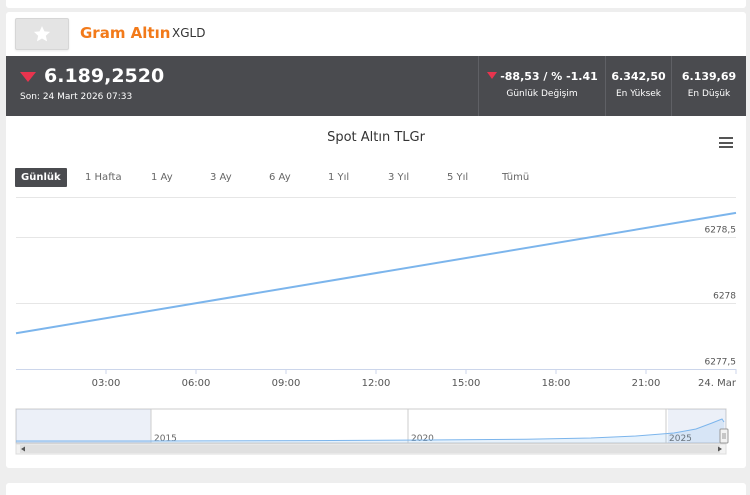 The height and width of the screenshot is (495, 750). Describe the element at coordinates (708, 86) in the screenshot. I see `low-stat: 6.139,69 En Düşük` at that location.